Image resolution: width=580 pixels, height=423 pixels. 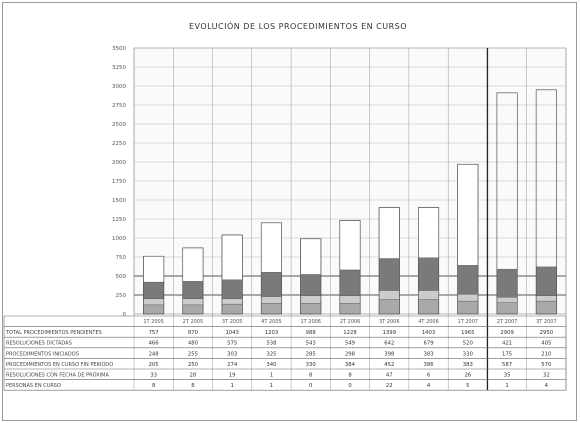 What do you see at coordinates (119, 201) in the screenshot?
I see `y-tick-label: 1500` at bounding box center [119, 201].